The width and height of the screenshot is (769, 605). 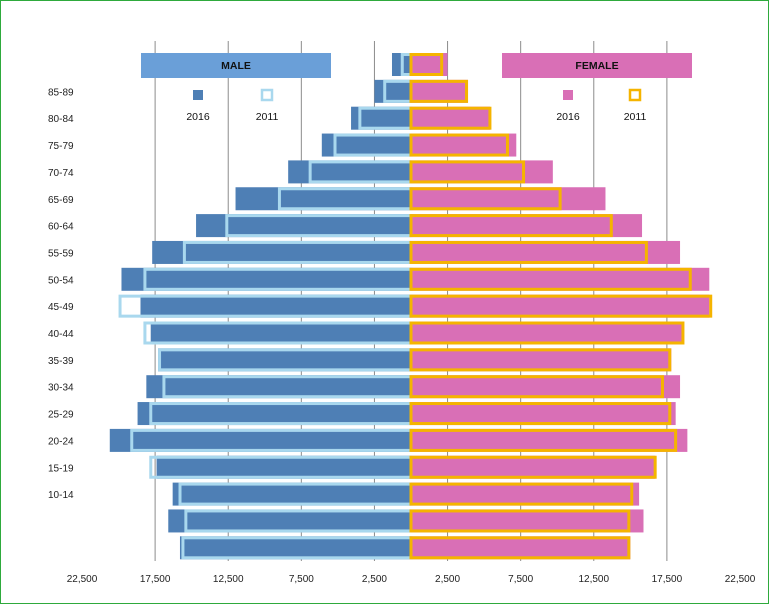 I want to click on legend-male-2016-swatch, so click(x=198, y=95).